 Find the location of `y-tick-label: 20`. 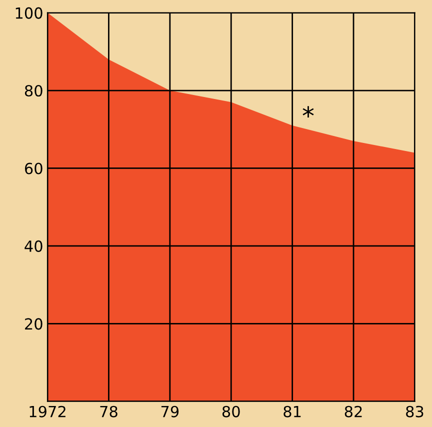

y-tick-label: 20 is located at coordinates (33, 324).